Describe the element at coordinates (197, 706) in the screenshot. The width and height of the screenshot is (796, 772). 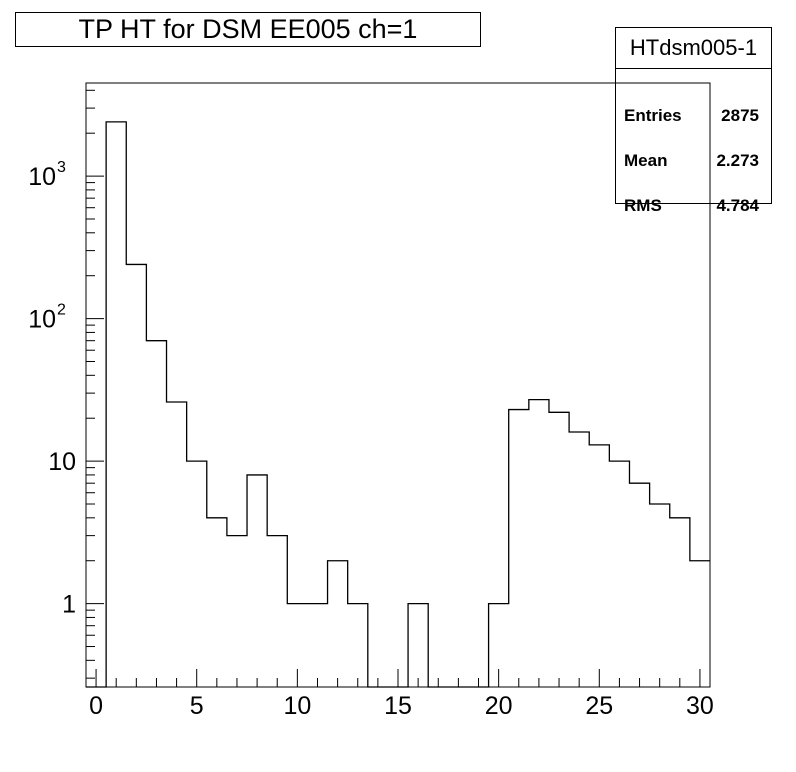
I see `x-tick-label: 5` at that location.